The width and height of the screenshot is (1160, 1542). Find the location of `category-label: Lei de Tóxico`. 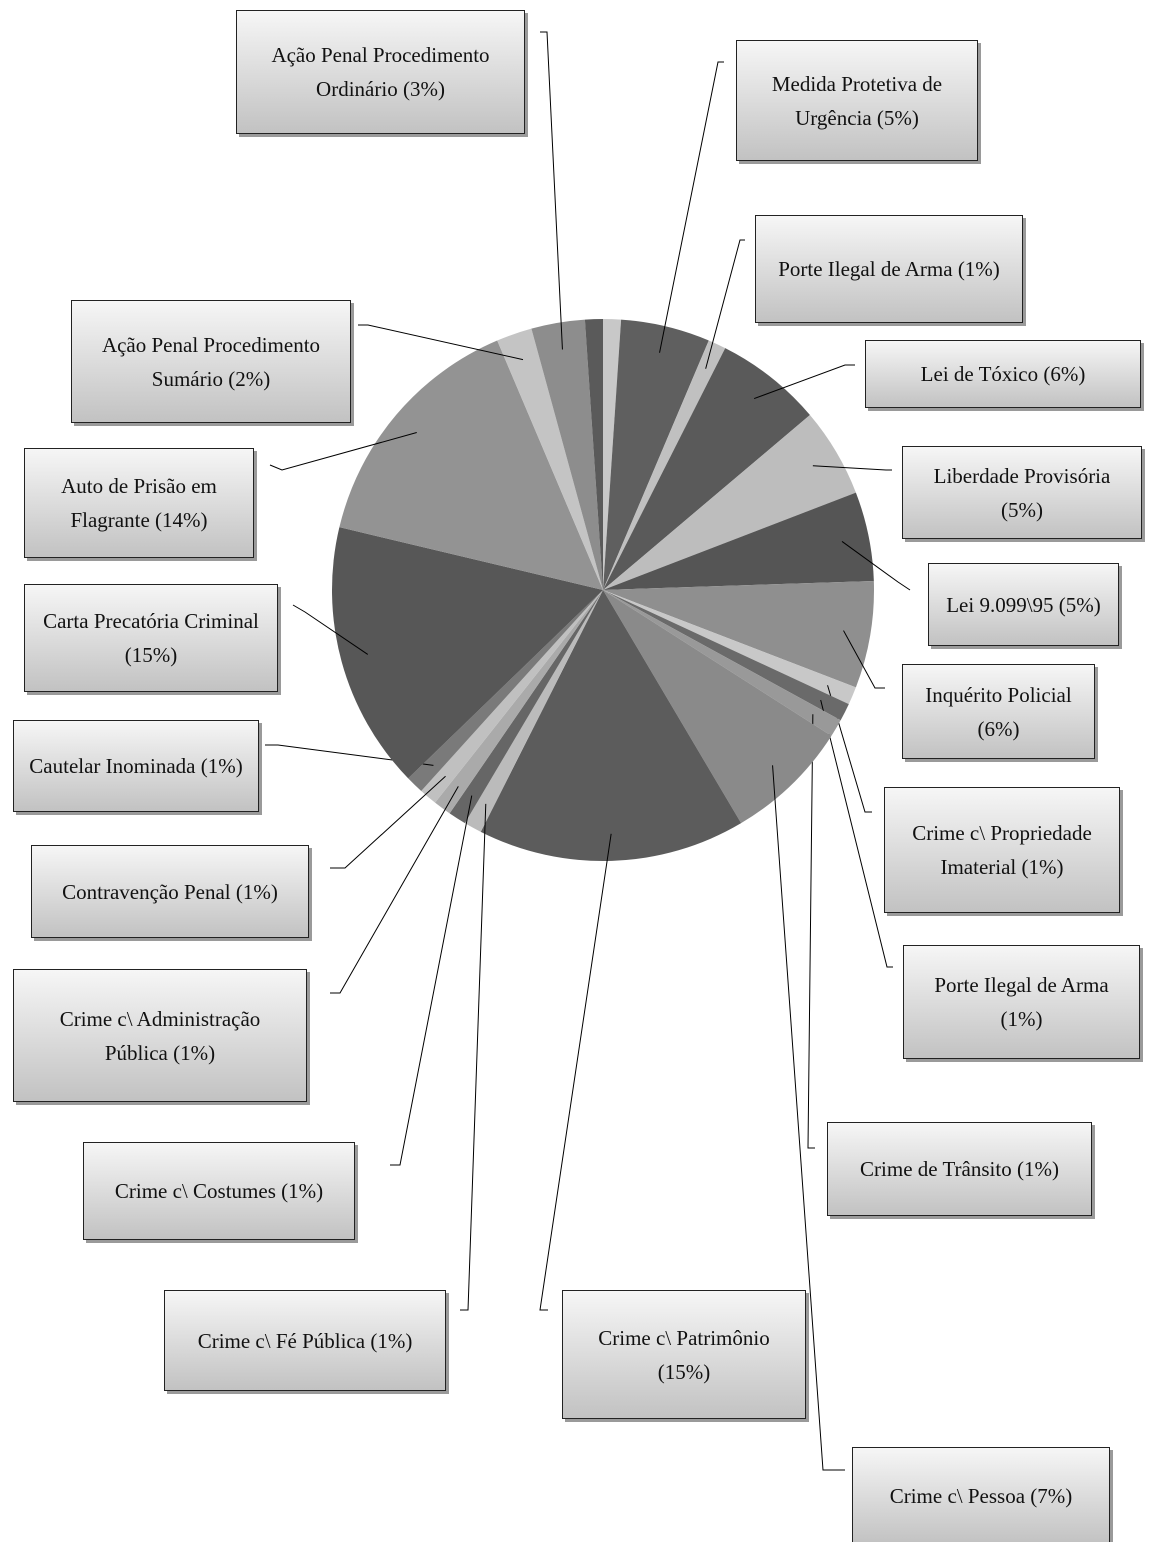

category-label: Lei de Tóxico is located at coordinates (979, 374).